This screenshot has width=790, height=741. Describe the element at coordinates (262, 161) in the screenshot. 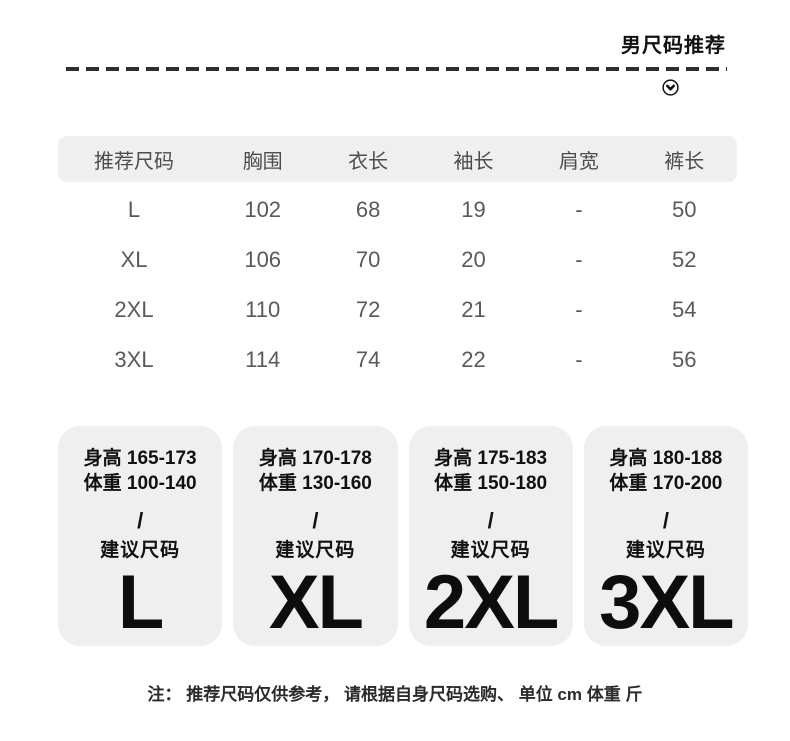

I see `header-cell-chest: 胸围` at that location.